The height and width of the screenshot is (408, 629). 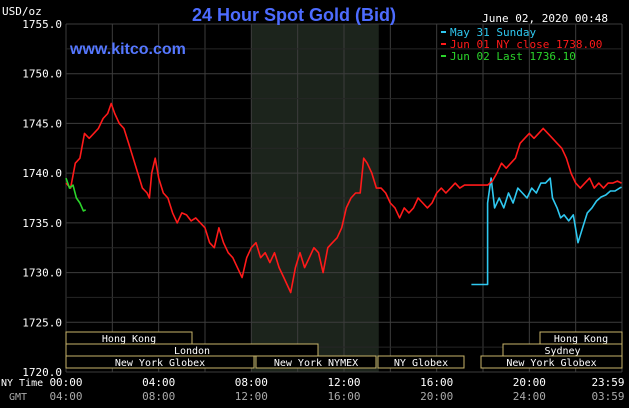 What do you see at coordinates (65, 382) in the screenshot?
I see `x-tick-label: 00:00` at bounding box center [65, 382].